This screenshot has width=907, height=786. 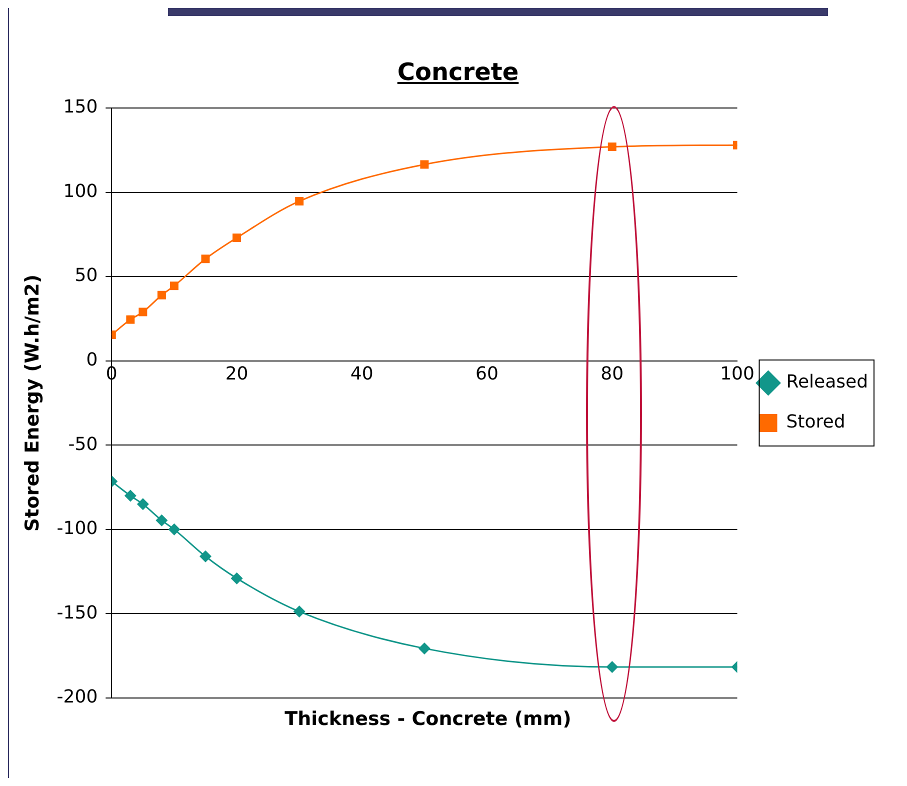 What do you see at coordinates (816, 422) in the screenshot?
I see `legend-label: Stored` at bounding box center [816, 422].